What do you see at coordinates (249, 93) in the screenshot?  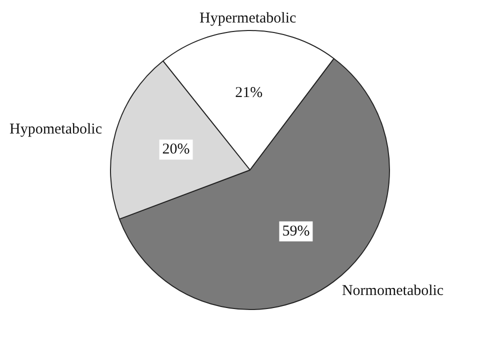 I see `data-label: 21%` at bounding box center [249, 93].